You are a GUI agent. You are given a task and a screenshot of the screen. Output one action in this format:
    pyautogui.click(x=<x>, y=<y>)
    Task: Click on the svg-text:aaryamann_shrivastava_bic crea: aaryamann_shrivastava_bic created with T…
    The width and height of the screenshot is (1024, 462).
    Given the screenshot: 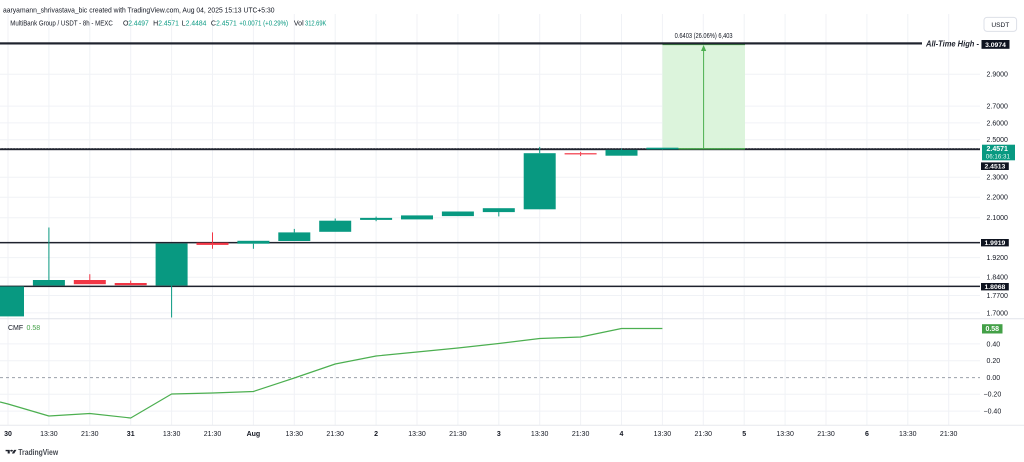 What is the action you would take?
    pyautogui.click(x=139, y=9)
    